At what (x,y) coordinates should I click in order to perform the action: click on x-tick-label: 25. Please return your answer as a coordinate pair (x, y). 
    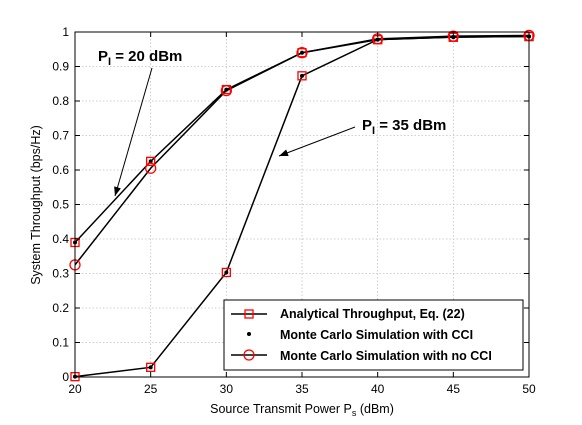
    Looking at the image, I should click on (151, 389).